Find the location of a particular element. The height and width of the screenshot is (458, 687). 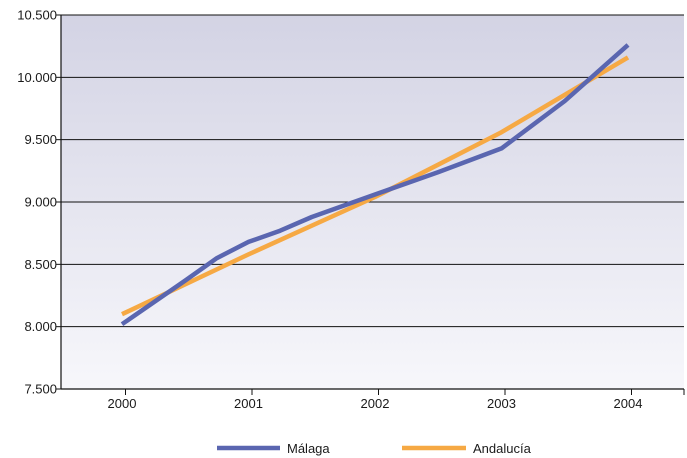

legend-label: Málaga is located at coordinates (308, 448).